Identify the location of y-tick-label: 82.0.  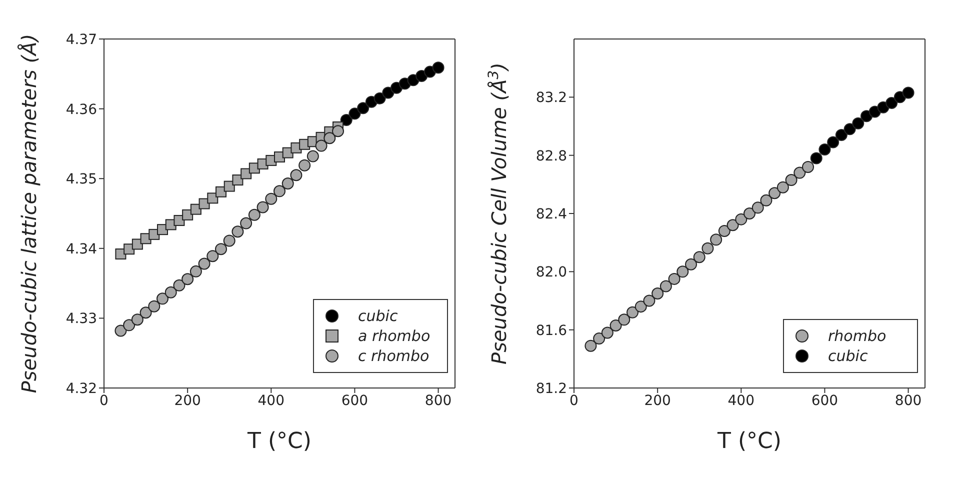
(551, 272).